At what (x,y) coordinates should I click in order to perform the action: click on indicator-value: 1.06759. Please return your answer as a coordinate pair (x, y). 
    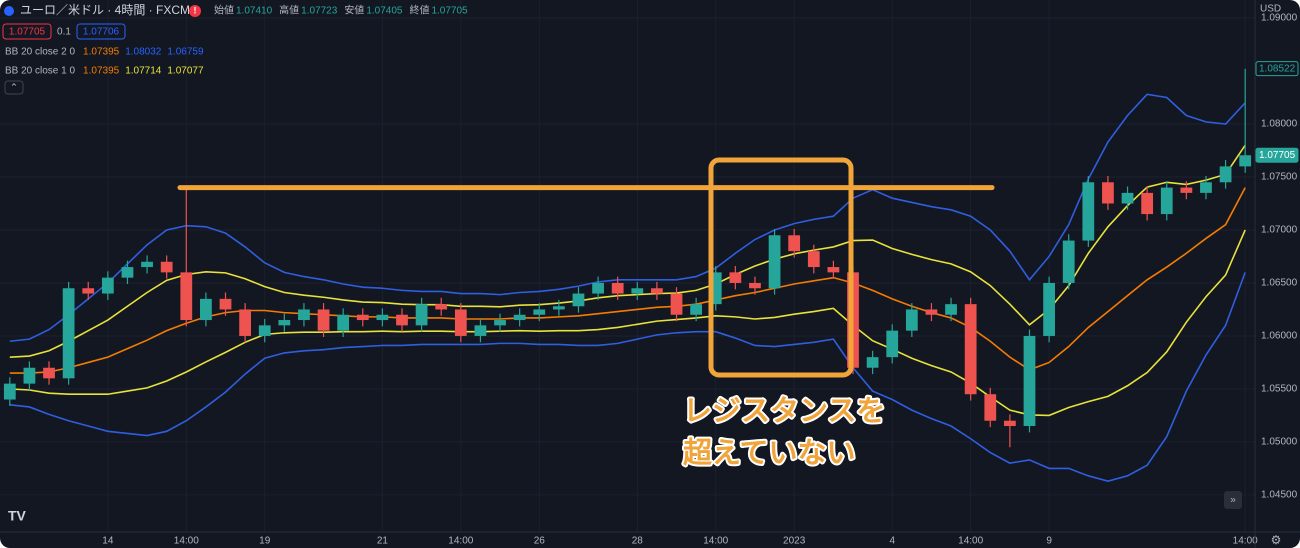
    Looking at the image, I should click on (185, 52).